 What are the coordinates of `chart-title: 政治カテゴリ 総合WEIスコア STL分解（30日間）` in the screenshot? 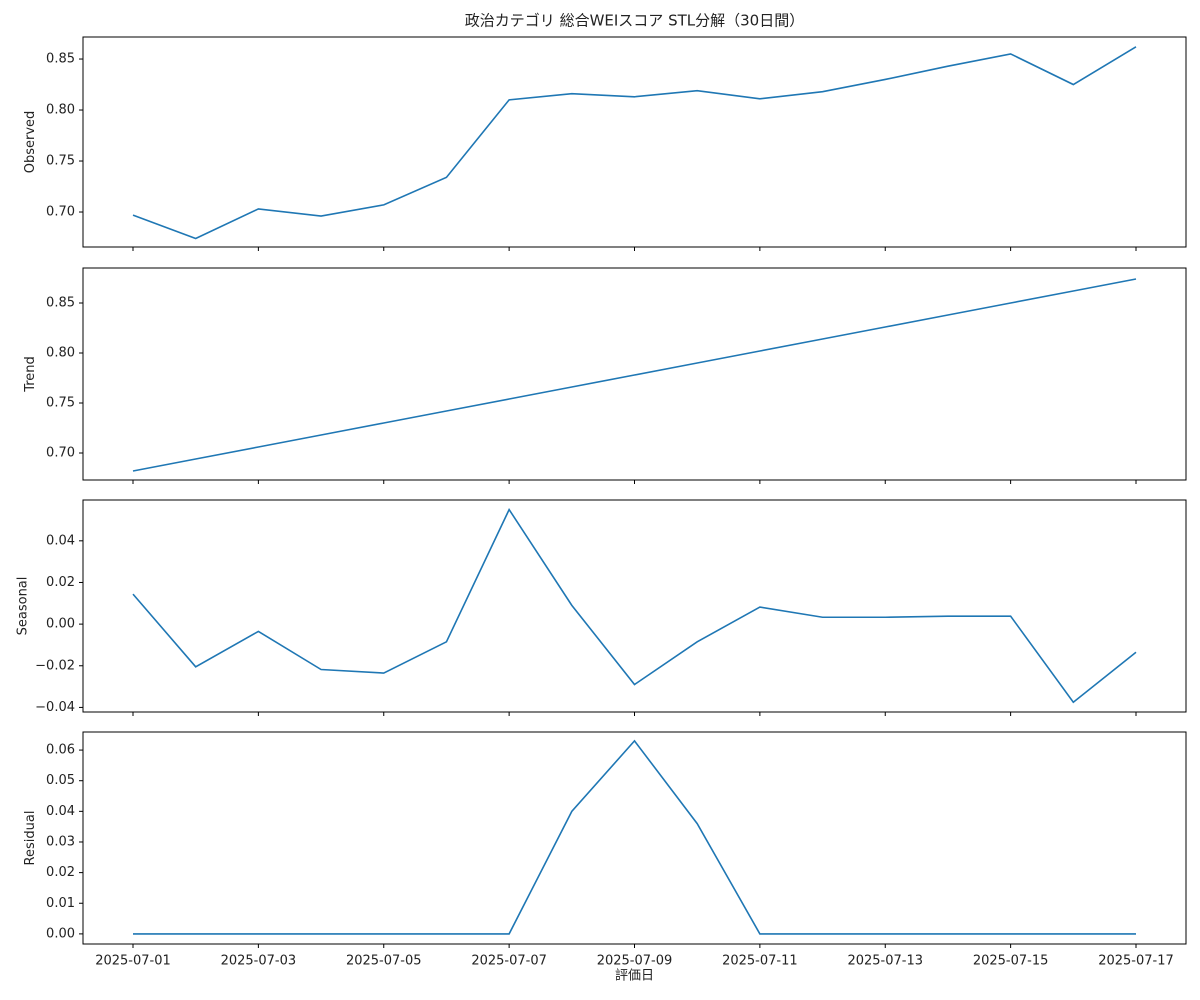 It's located at (634, 21).